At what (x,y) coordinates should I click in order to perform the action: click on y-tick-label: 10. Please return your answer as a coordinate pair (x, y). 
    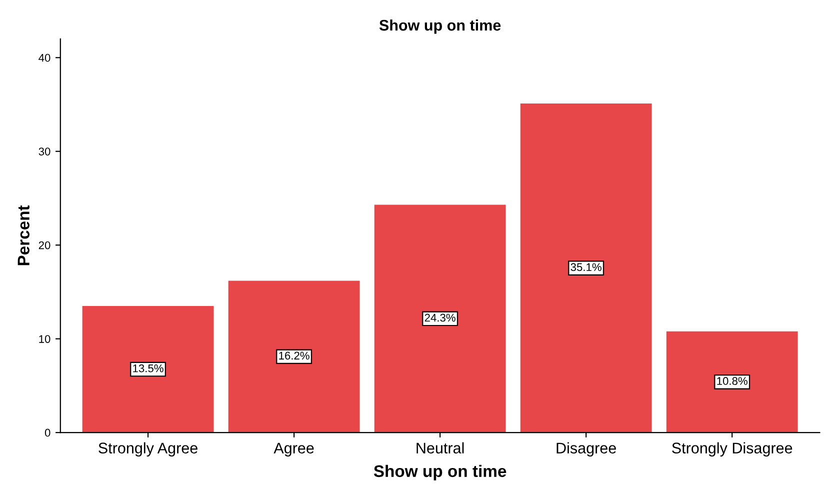
    Looking at the image, I should click on (44, 339).